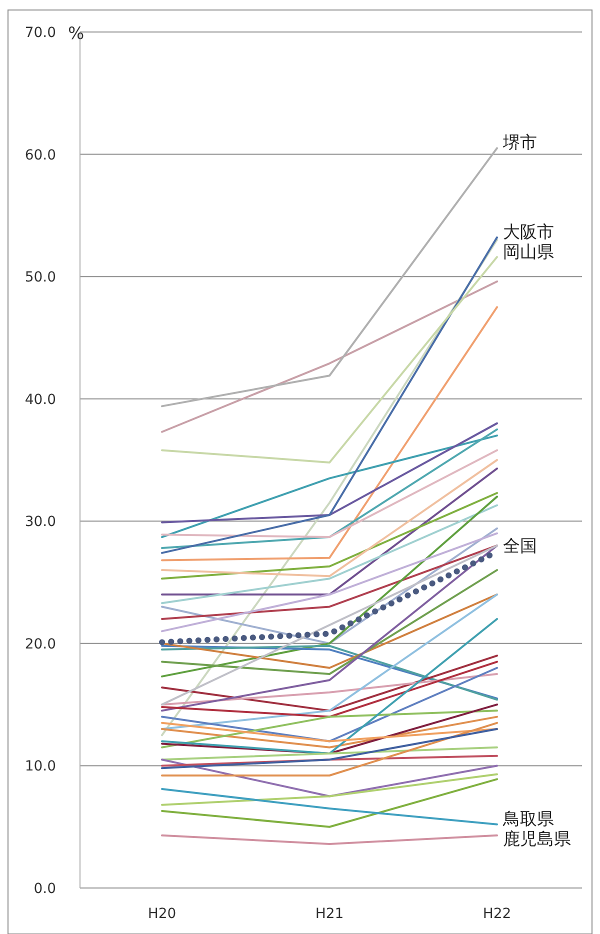 Image resolution: width=600 pixels, height=934 pixels. Describe the element at coordinates (520, 546) in the screenshot. I see `series-label: 全国` at that location.